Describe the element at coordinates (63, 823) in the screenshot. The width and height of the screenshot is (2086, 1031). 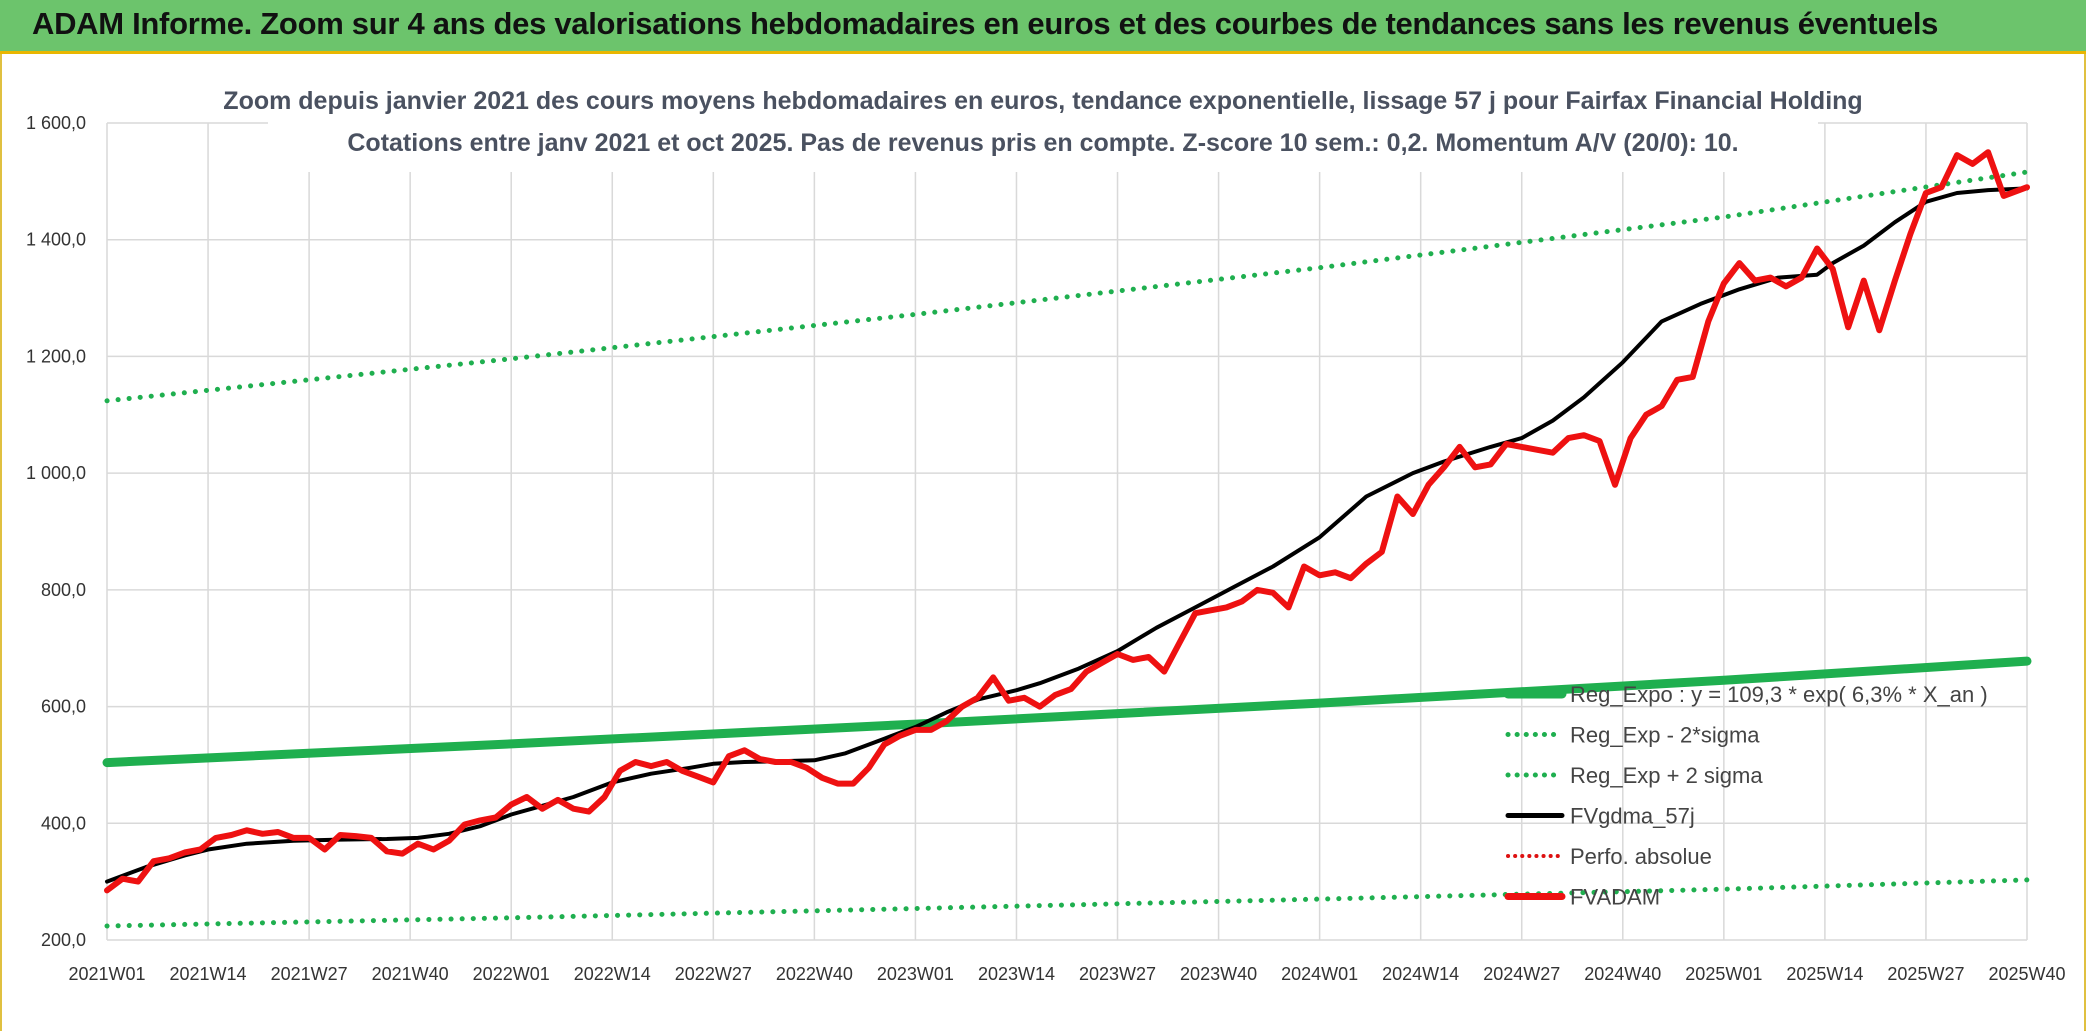
I see `y-tick-label: 400,0` at that location.